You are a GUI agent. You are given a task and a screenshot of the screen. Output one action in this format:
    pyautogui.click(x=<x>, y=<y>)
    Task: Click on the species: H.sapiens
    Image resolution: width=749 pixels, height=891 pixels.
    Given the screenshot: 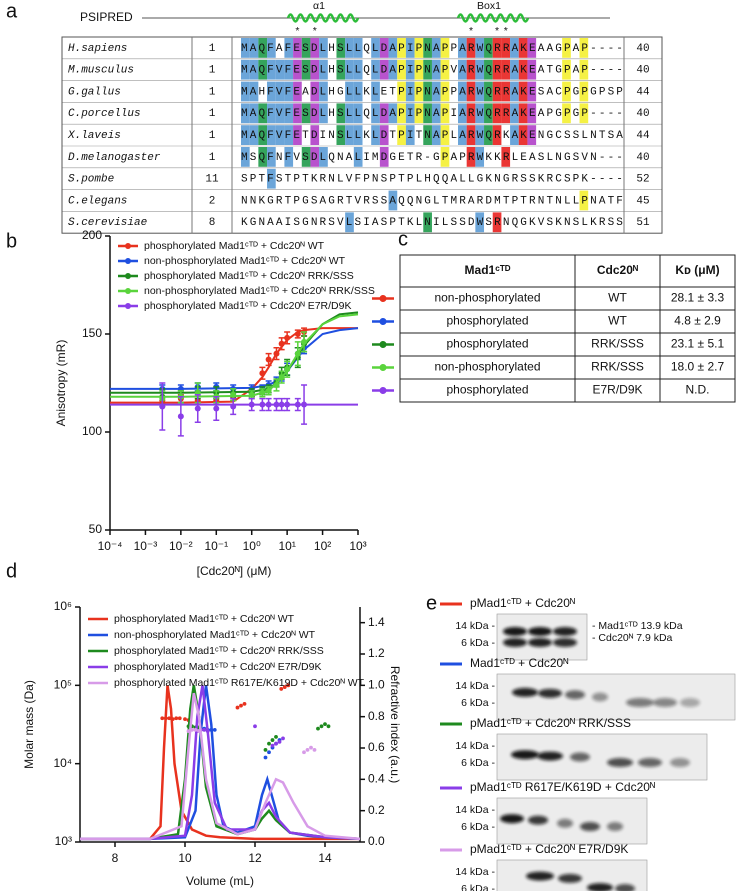 What is the action you would take?
    pyautogui.click(x=97, y=49)
    